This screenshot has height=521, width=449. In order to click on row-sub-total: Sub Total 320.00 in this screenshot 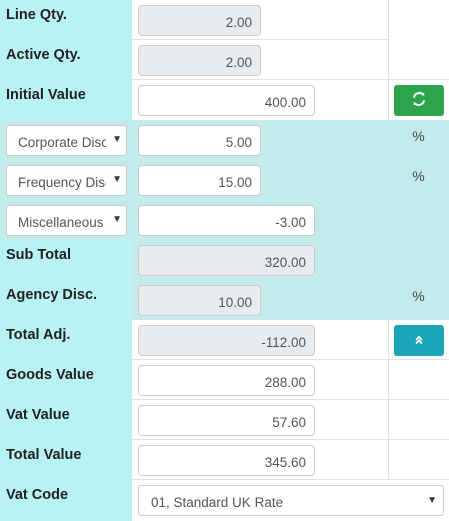, I will do `click(224, 260)`.